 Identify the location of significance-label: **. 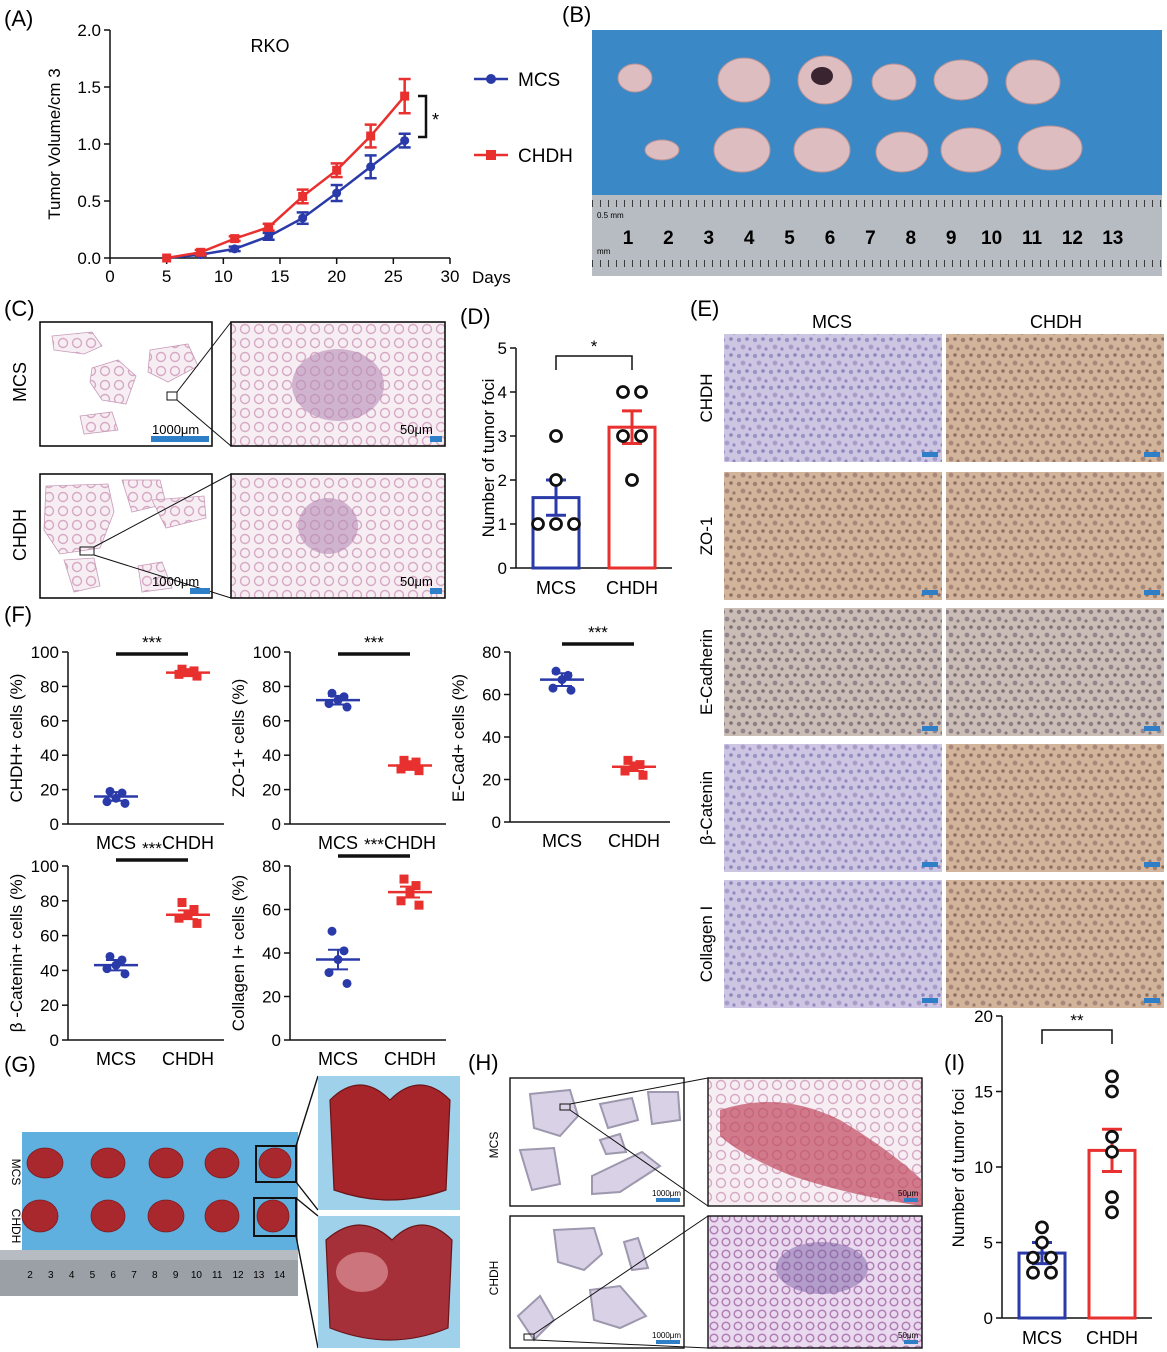
(1077, 1020).